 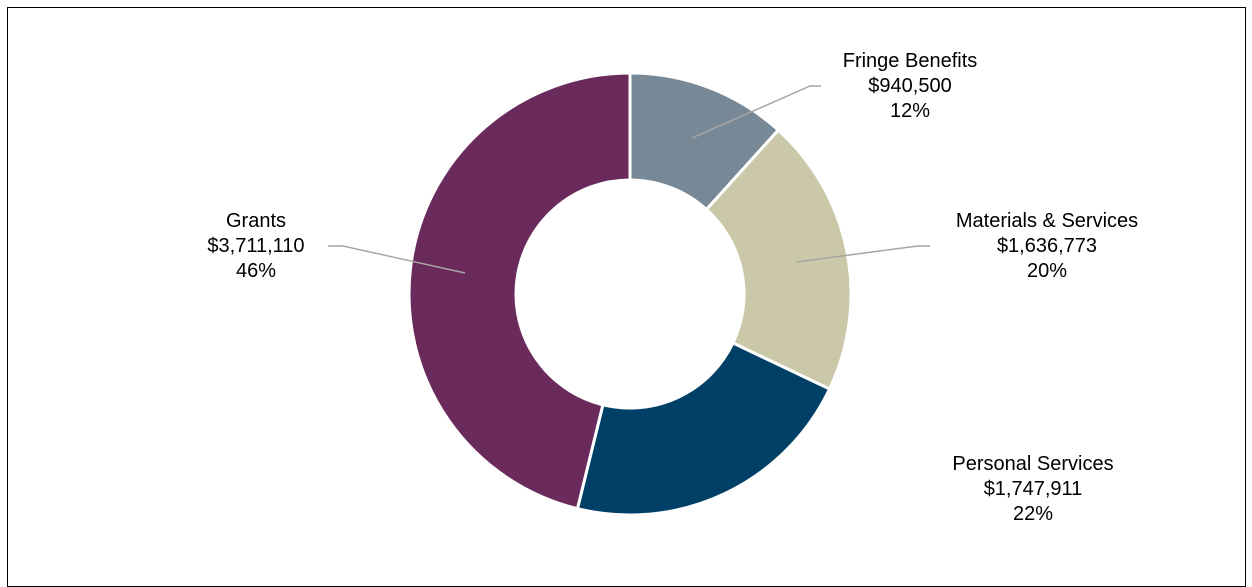 I want to click on slice-grants, so click(x=519, y=291).